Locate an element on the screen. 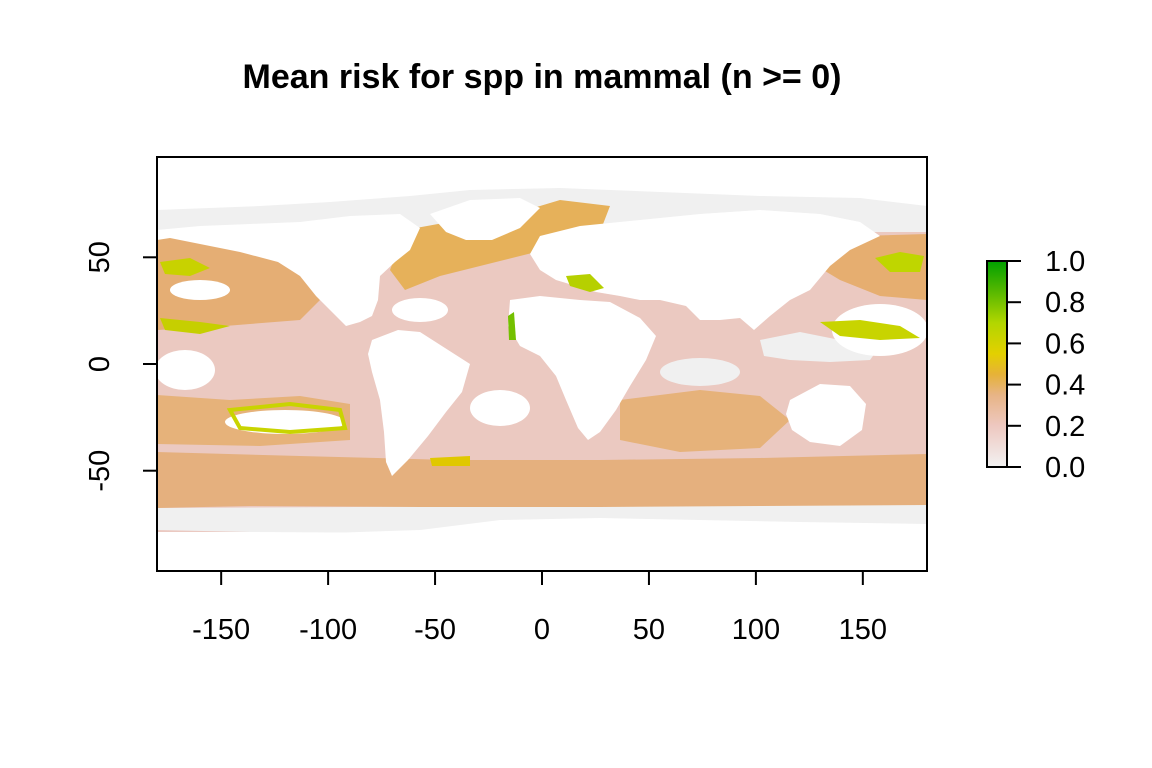  x-axis: -150 -100 -50 0 50 100 150 is located at coordinates (539, 608).